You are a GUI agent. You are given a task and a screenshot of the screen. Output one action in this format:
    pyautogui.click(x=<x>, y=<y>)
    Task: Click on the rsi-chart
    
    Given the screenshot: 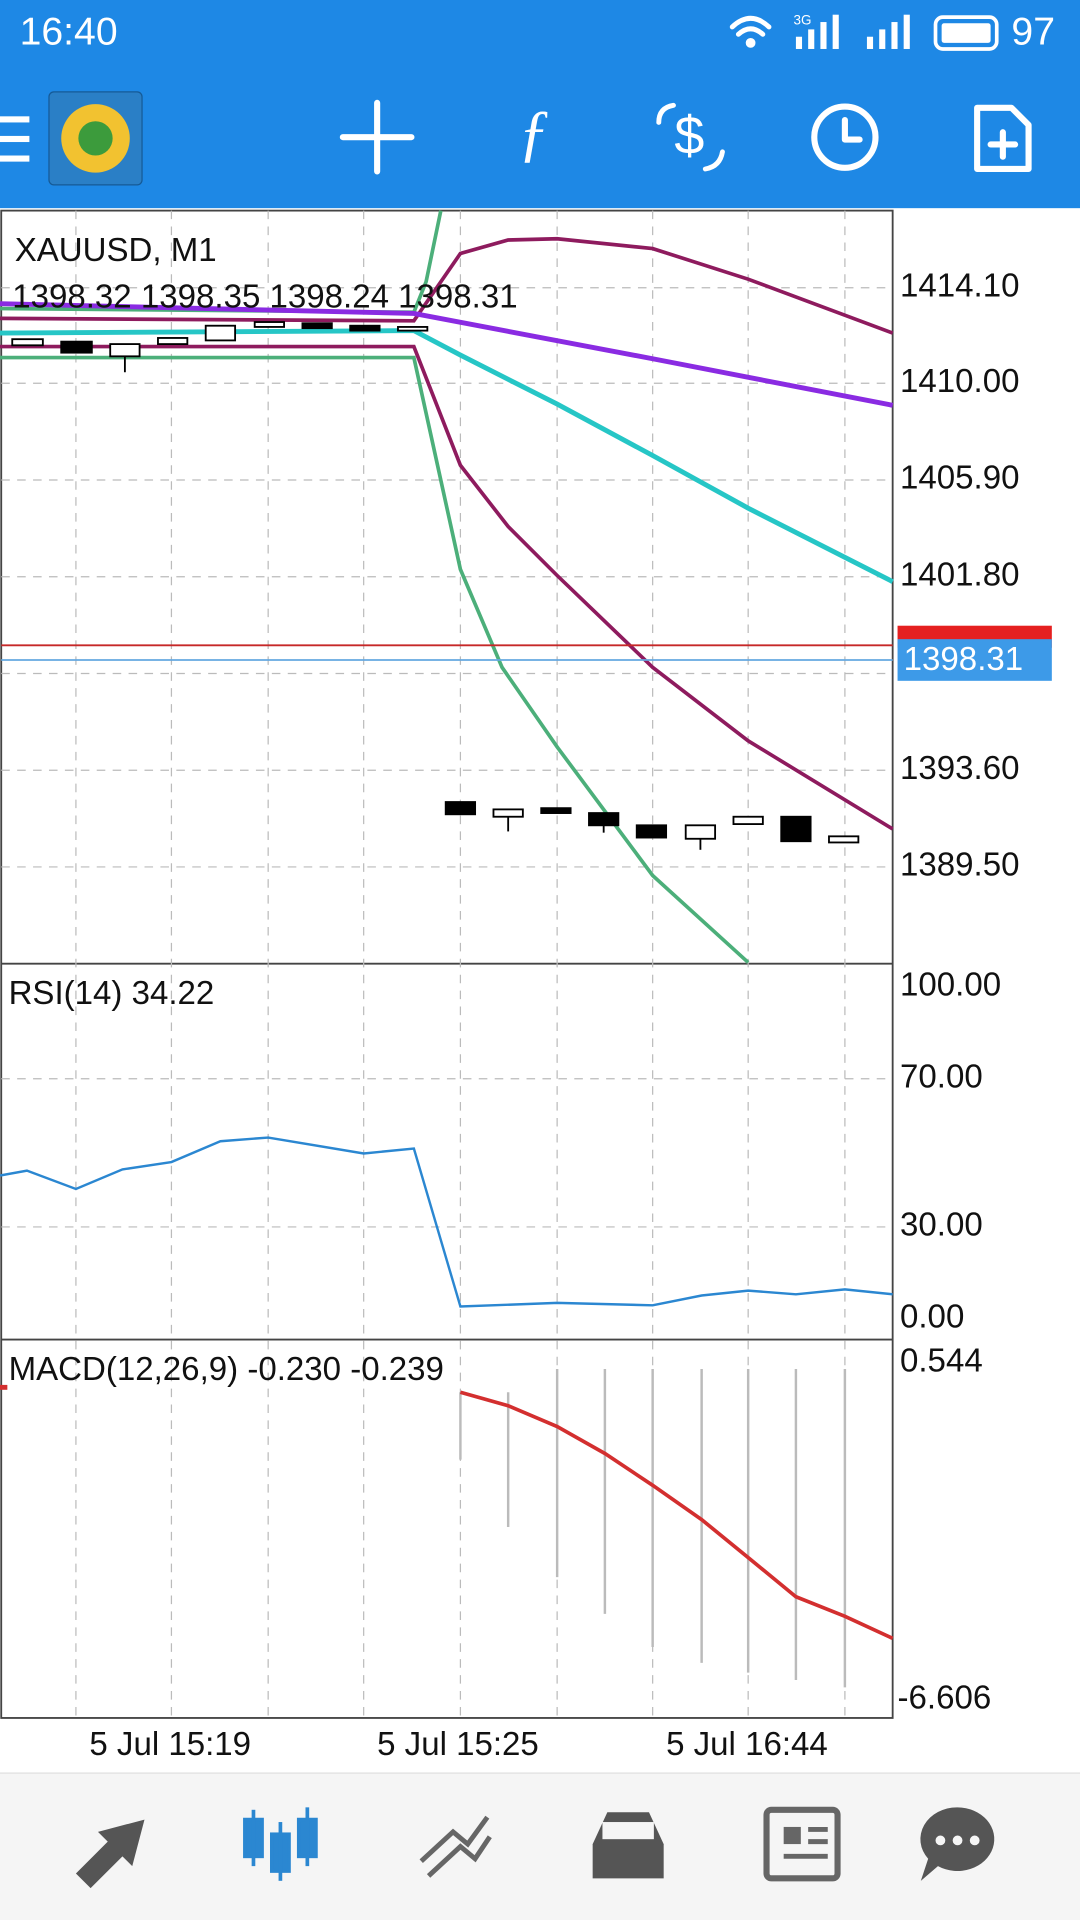 What is the action you would take?
    pyautogui.click(x=446, y=1222)
    